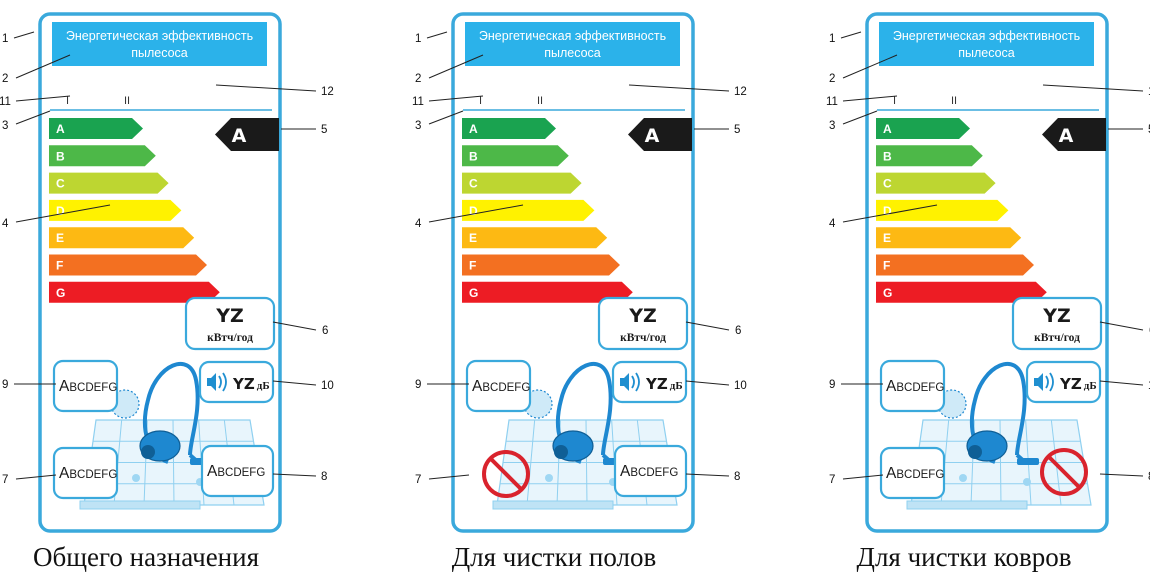 This screenshot has height=577, width=1150. Describe the element at coordinates (229, 316) in the screenshot. I see `energy-value: YZ` at that location.